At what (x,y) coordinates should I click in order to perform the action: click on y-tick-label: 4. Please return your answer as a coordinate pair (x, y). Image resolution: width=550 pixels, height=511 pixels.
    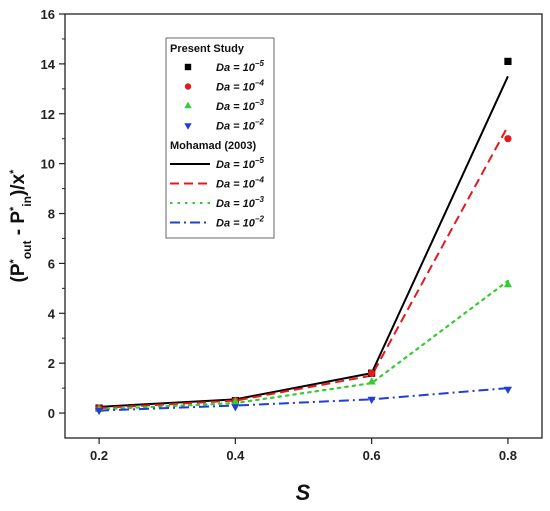
    Looking at the image, I should click on (52, 313).